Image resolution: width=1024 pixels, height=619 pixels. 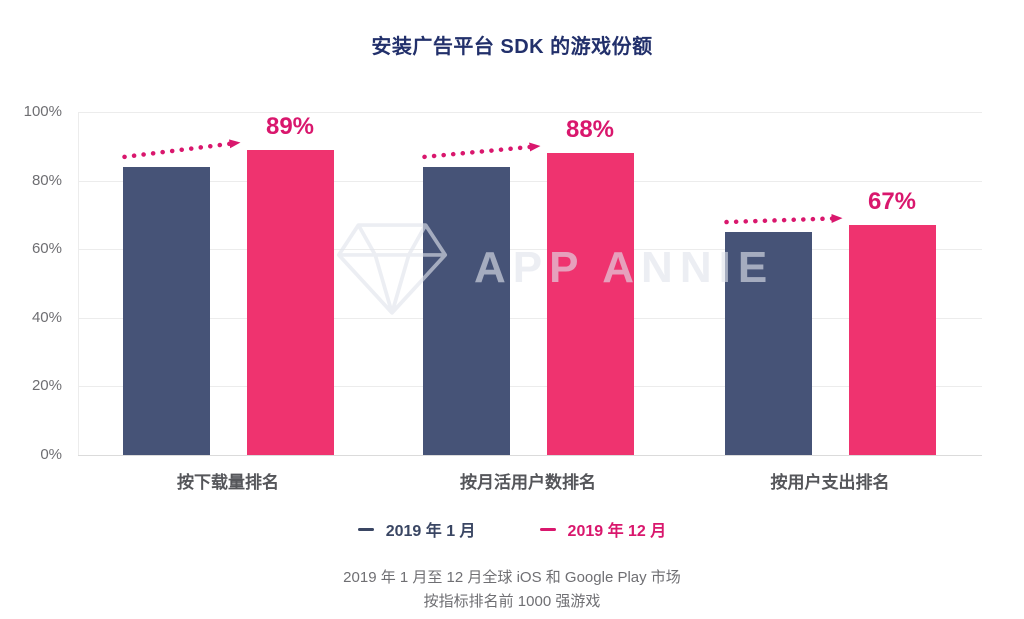 I want to click on y-tick-label: 100%, so click(x=42, y=111).